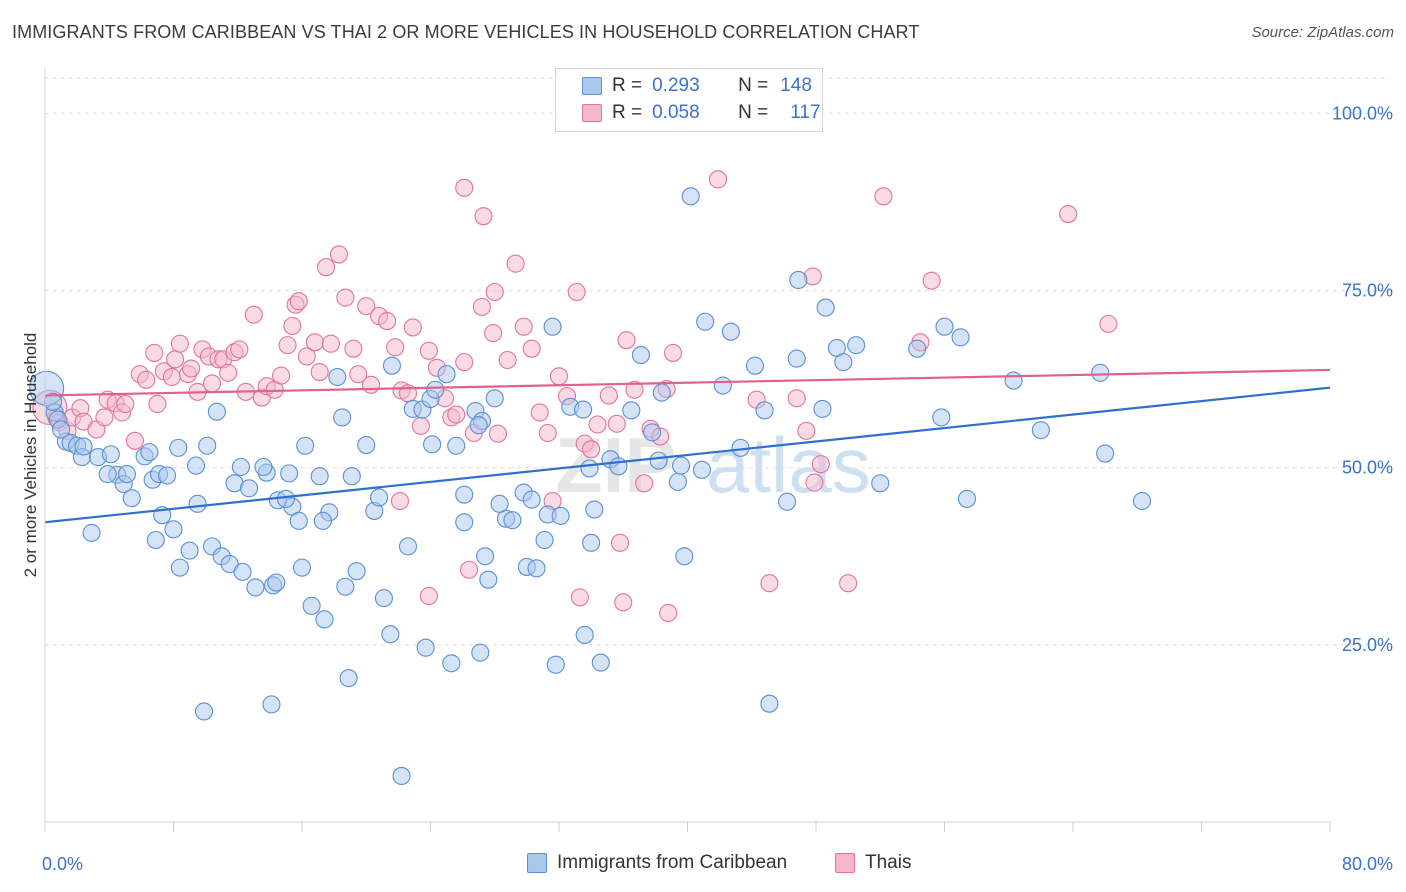 The height and width of the screenshot is (892, 1406). Describe the element at coordinates (1367, 645) in the screenshot. I see `y-tick-label: 25.0%` at that location.